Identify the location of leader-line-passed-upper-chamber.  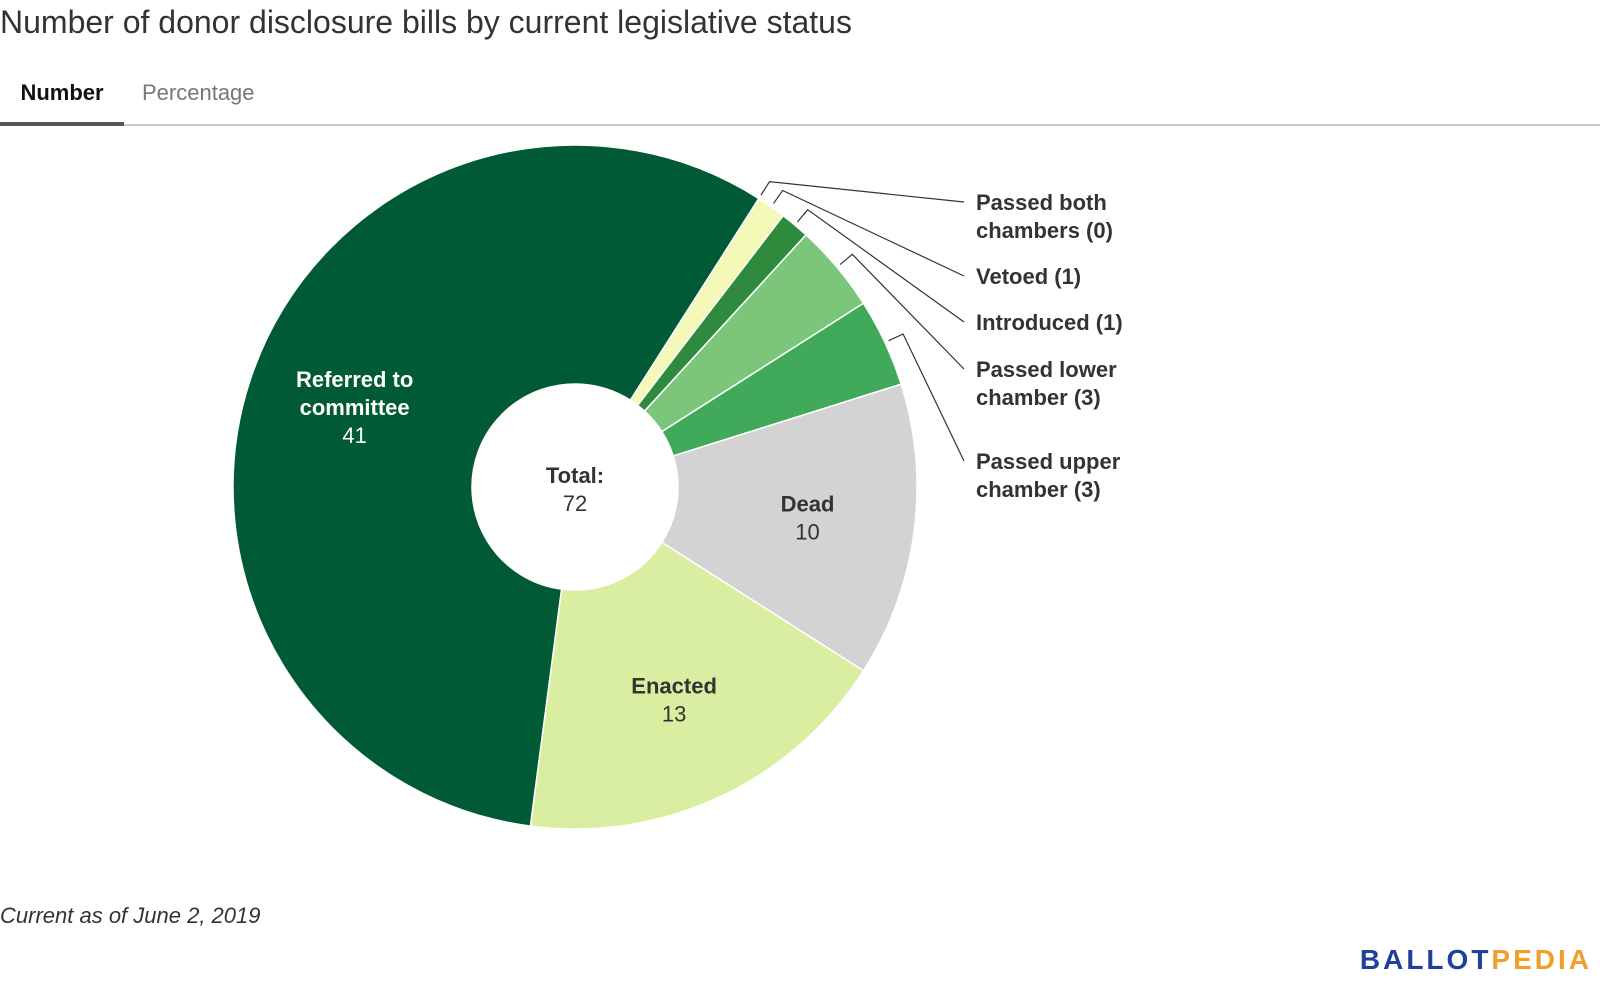
(926, 397).